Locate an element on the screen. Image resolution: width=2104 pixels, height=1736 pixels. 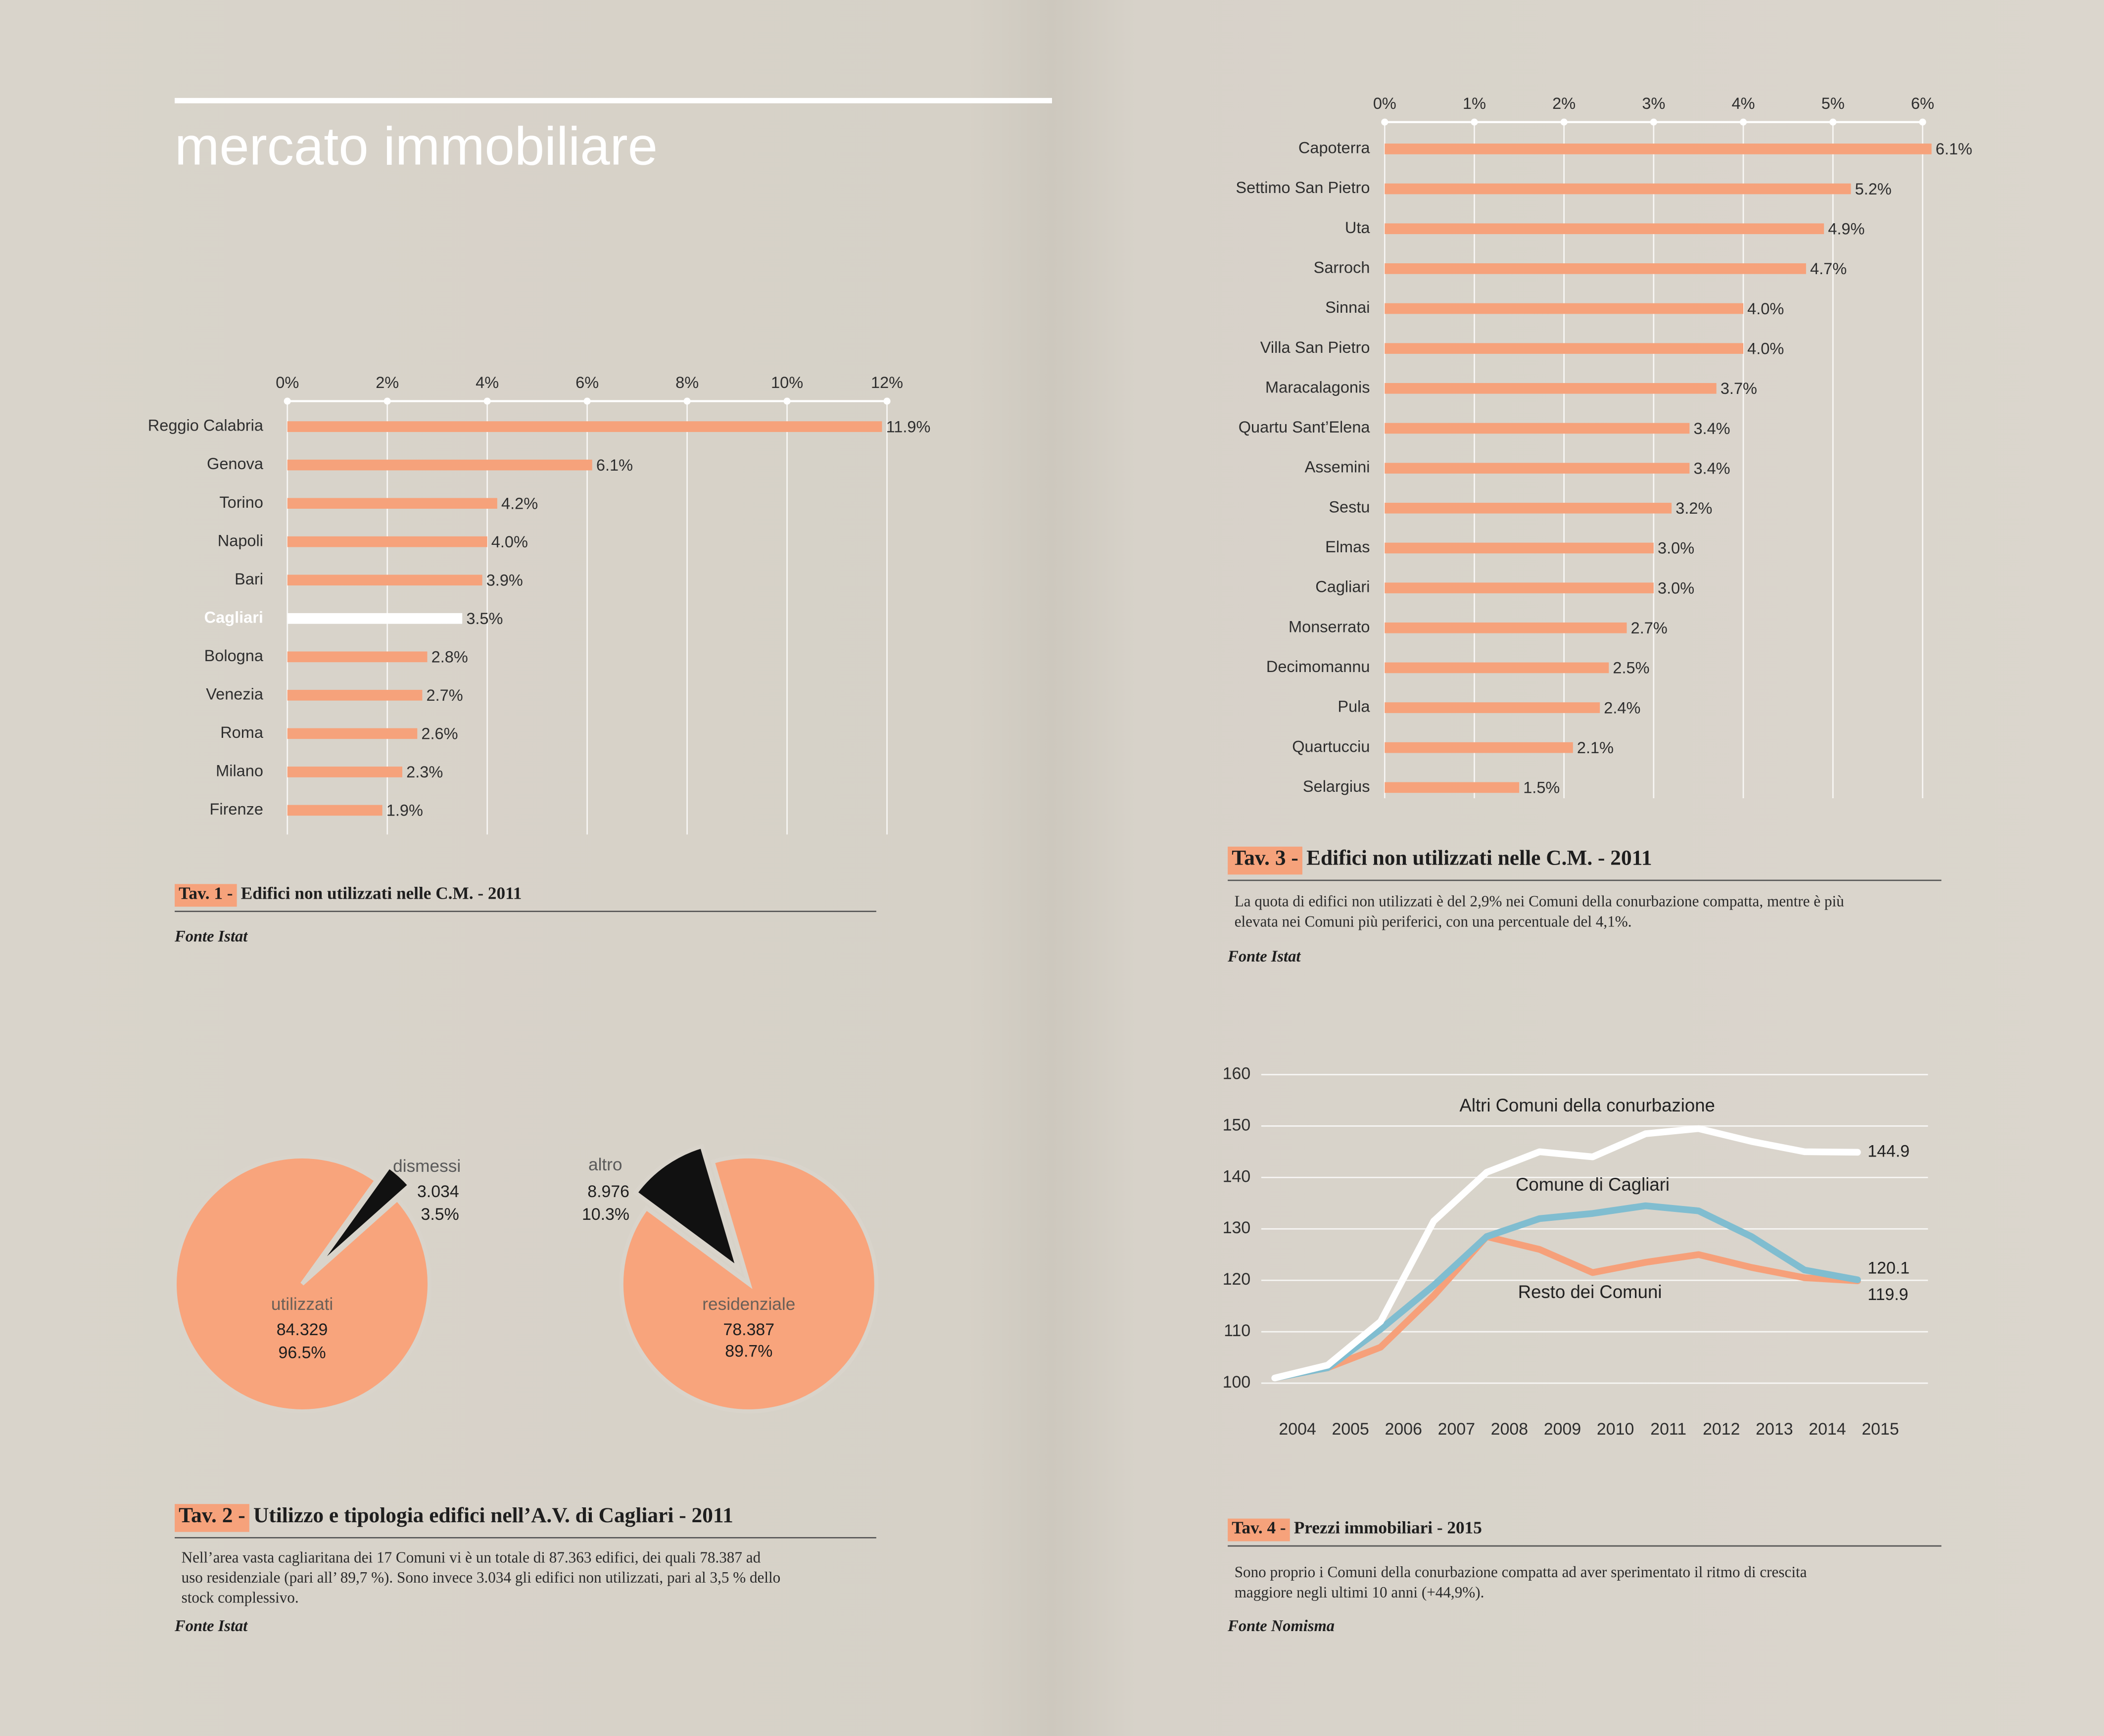
value-label: 4.9% is located at coordinates (1847, 229).